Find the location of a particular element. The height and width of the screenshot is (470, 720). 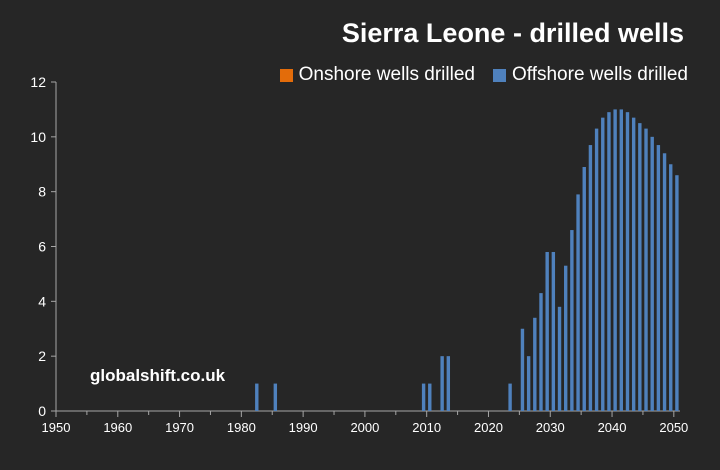

x-tick-label: 1990 is located at coordinates (303, 427).